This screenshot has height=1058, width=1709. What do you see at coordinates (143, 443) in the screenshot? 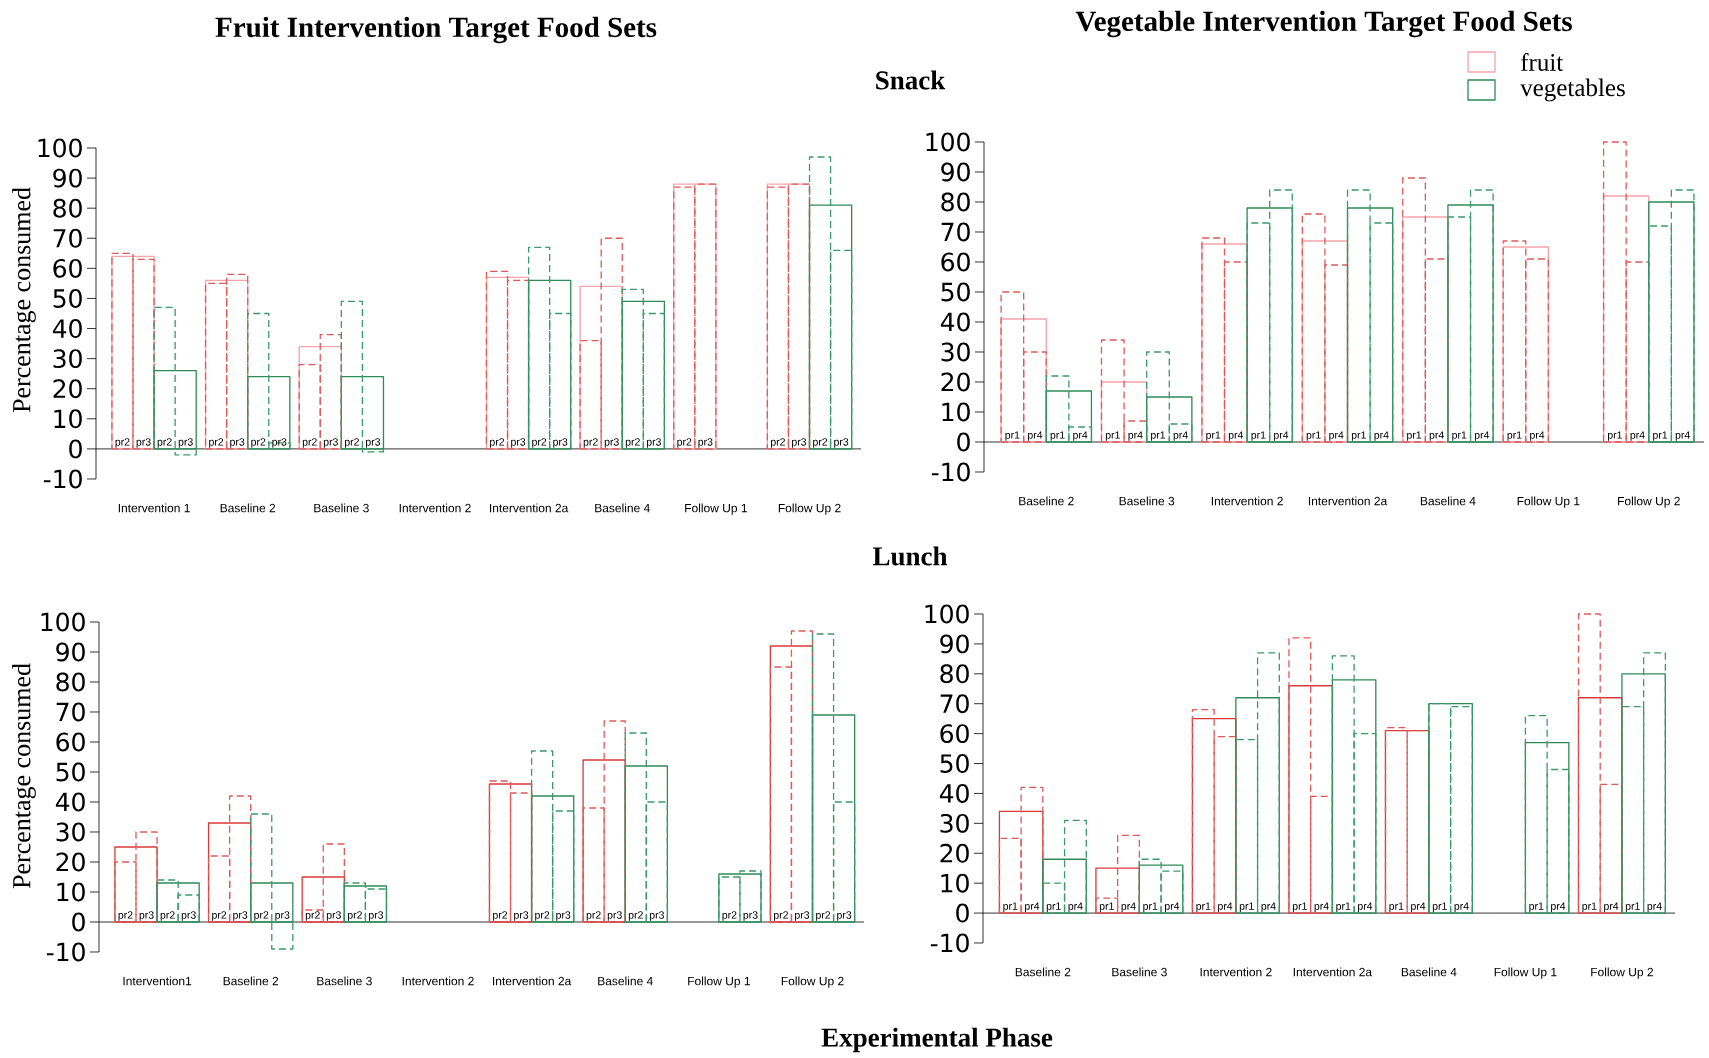
I see `series-label: pr3` at bounding box center [143, 443].